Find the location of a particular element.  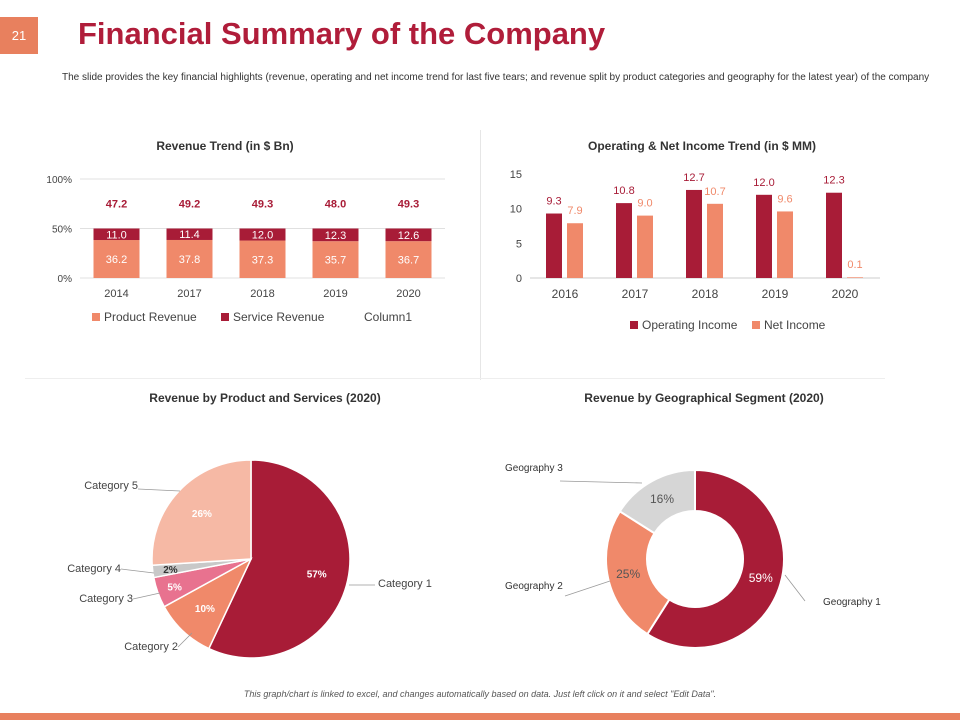

slide-number: 21 is located at coordinates (19, 35).